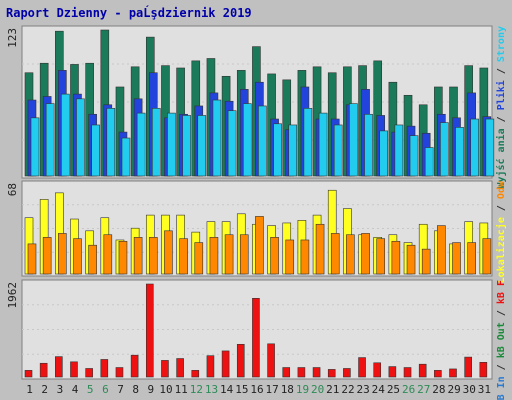 This screenshot has height=400, width=512. What do you see at coordinates (302, 389) in the screenshot?
I see `day-label-19: 19` at bounding box center [302, 389].